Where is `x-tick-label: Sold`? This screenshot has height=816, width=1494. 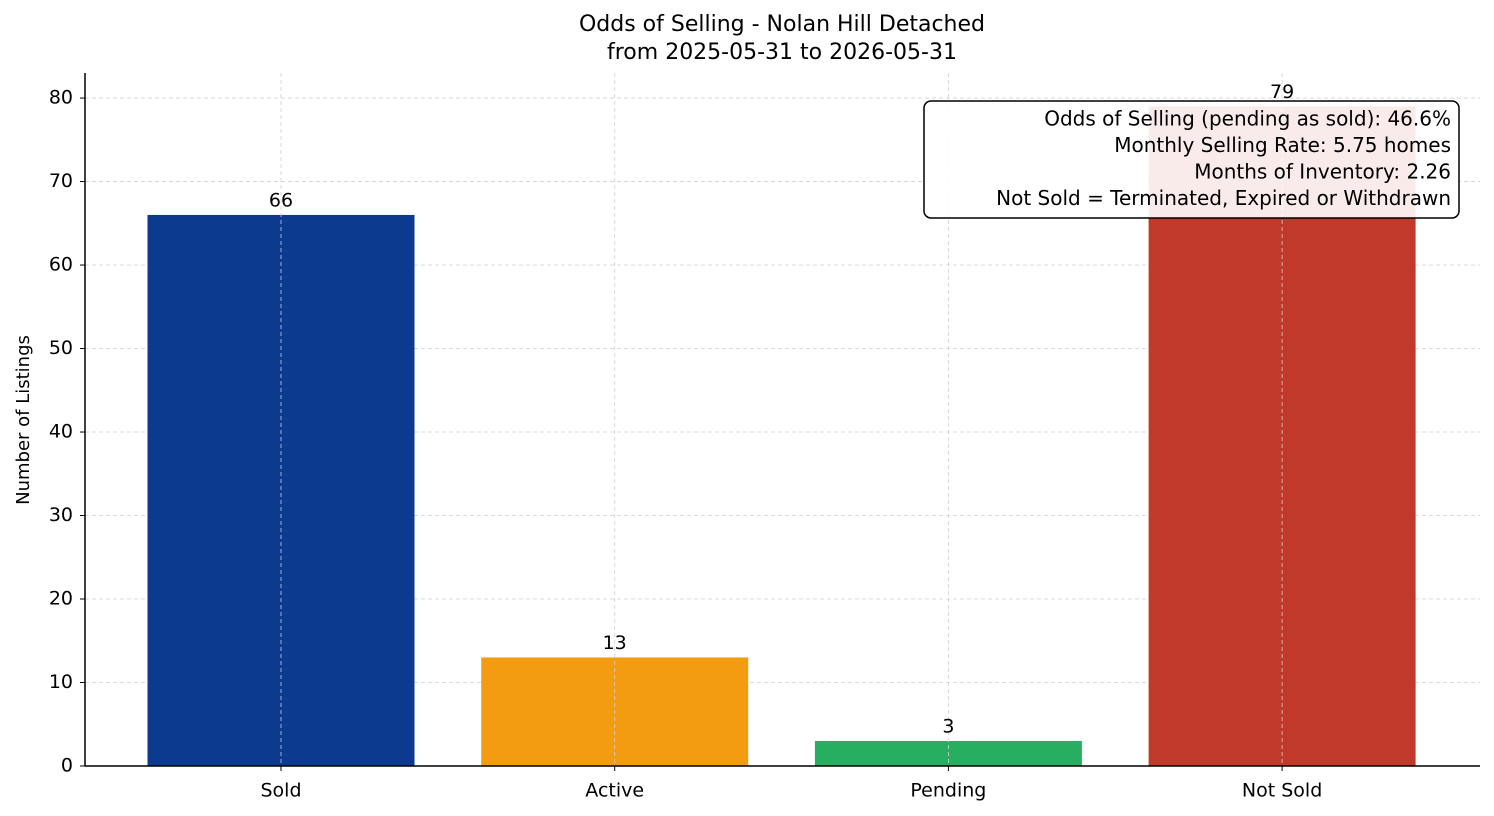
x-tick-label: Sold is located at coordinates (280, 791).